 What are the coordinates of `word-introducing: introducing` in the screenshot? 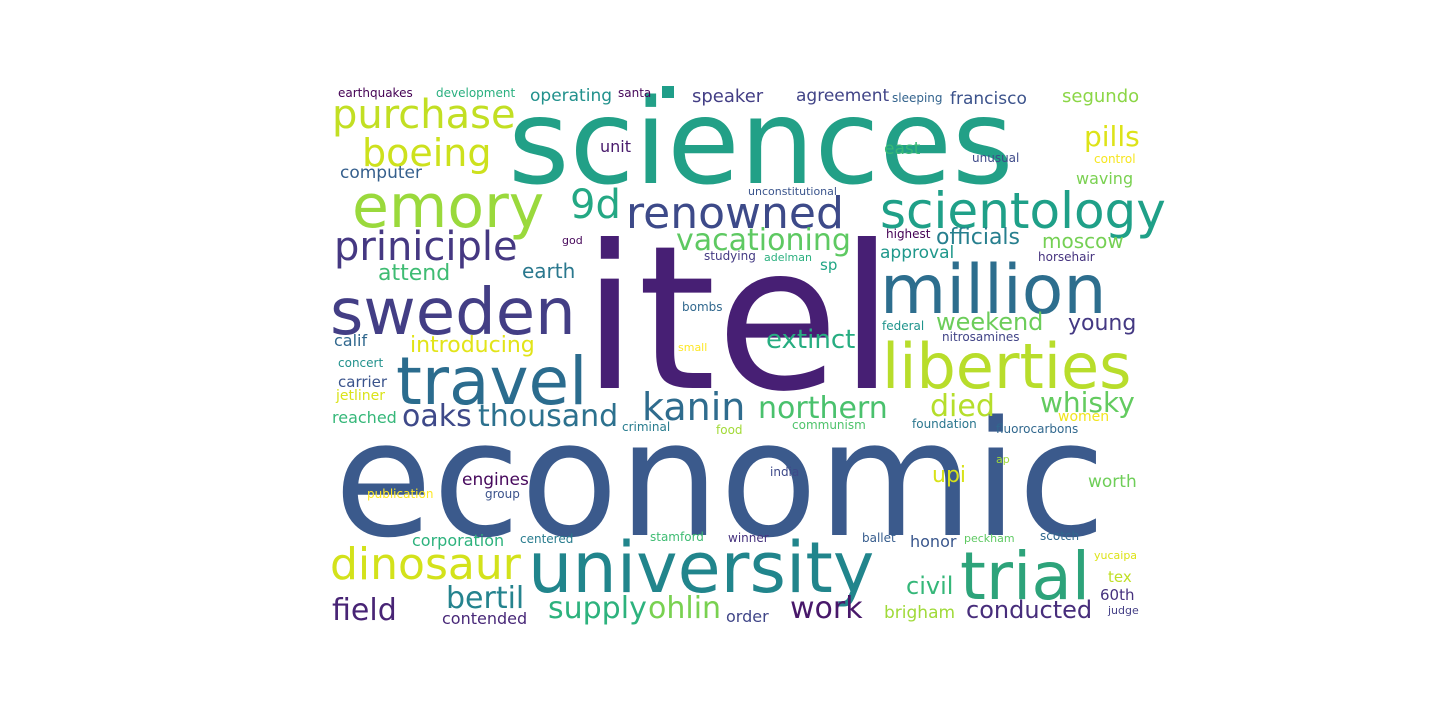 It's located at (472, 345).